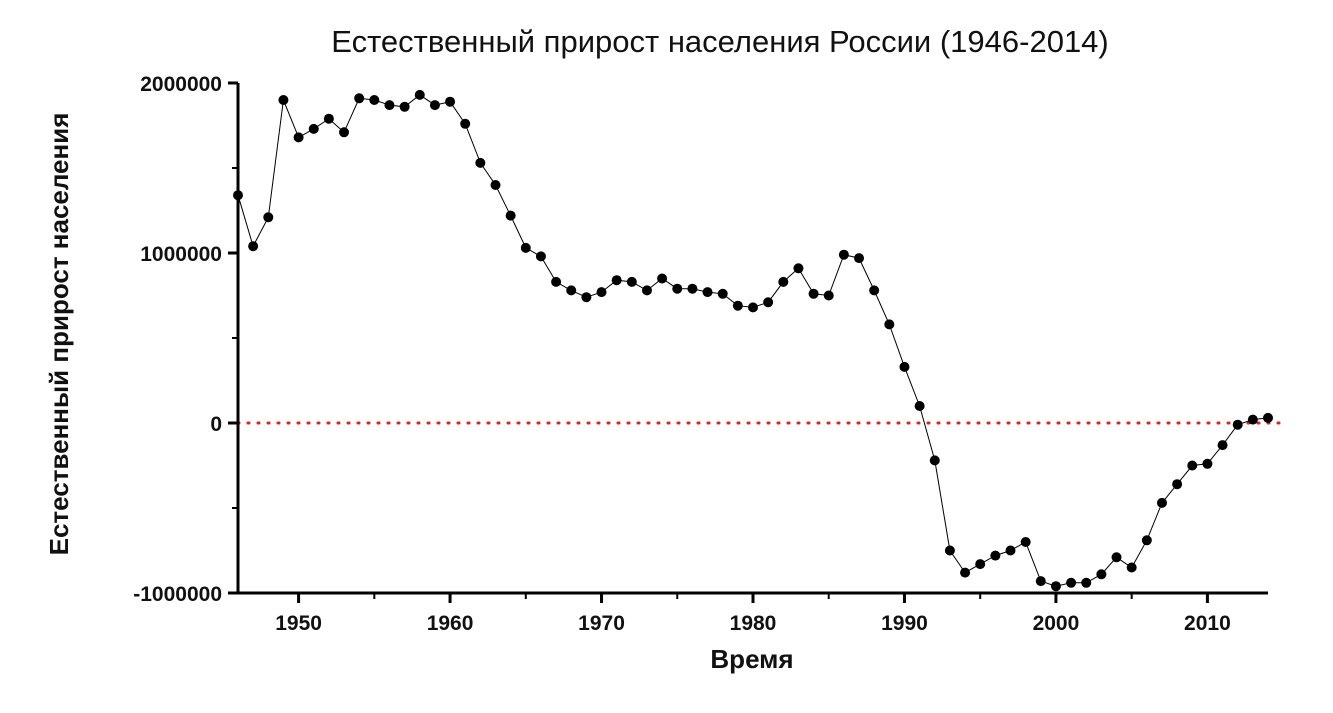 The image size is (1333, 713). What do you see at coordinates (904, 623) in the screenshot?
I see `x-tick-label: 1990` at bounding box center [904, 623].